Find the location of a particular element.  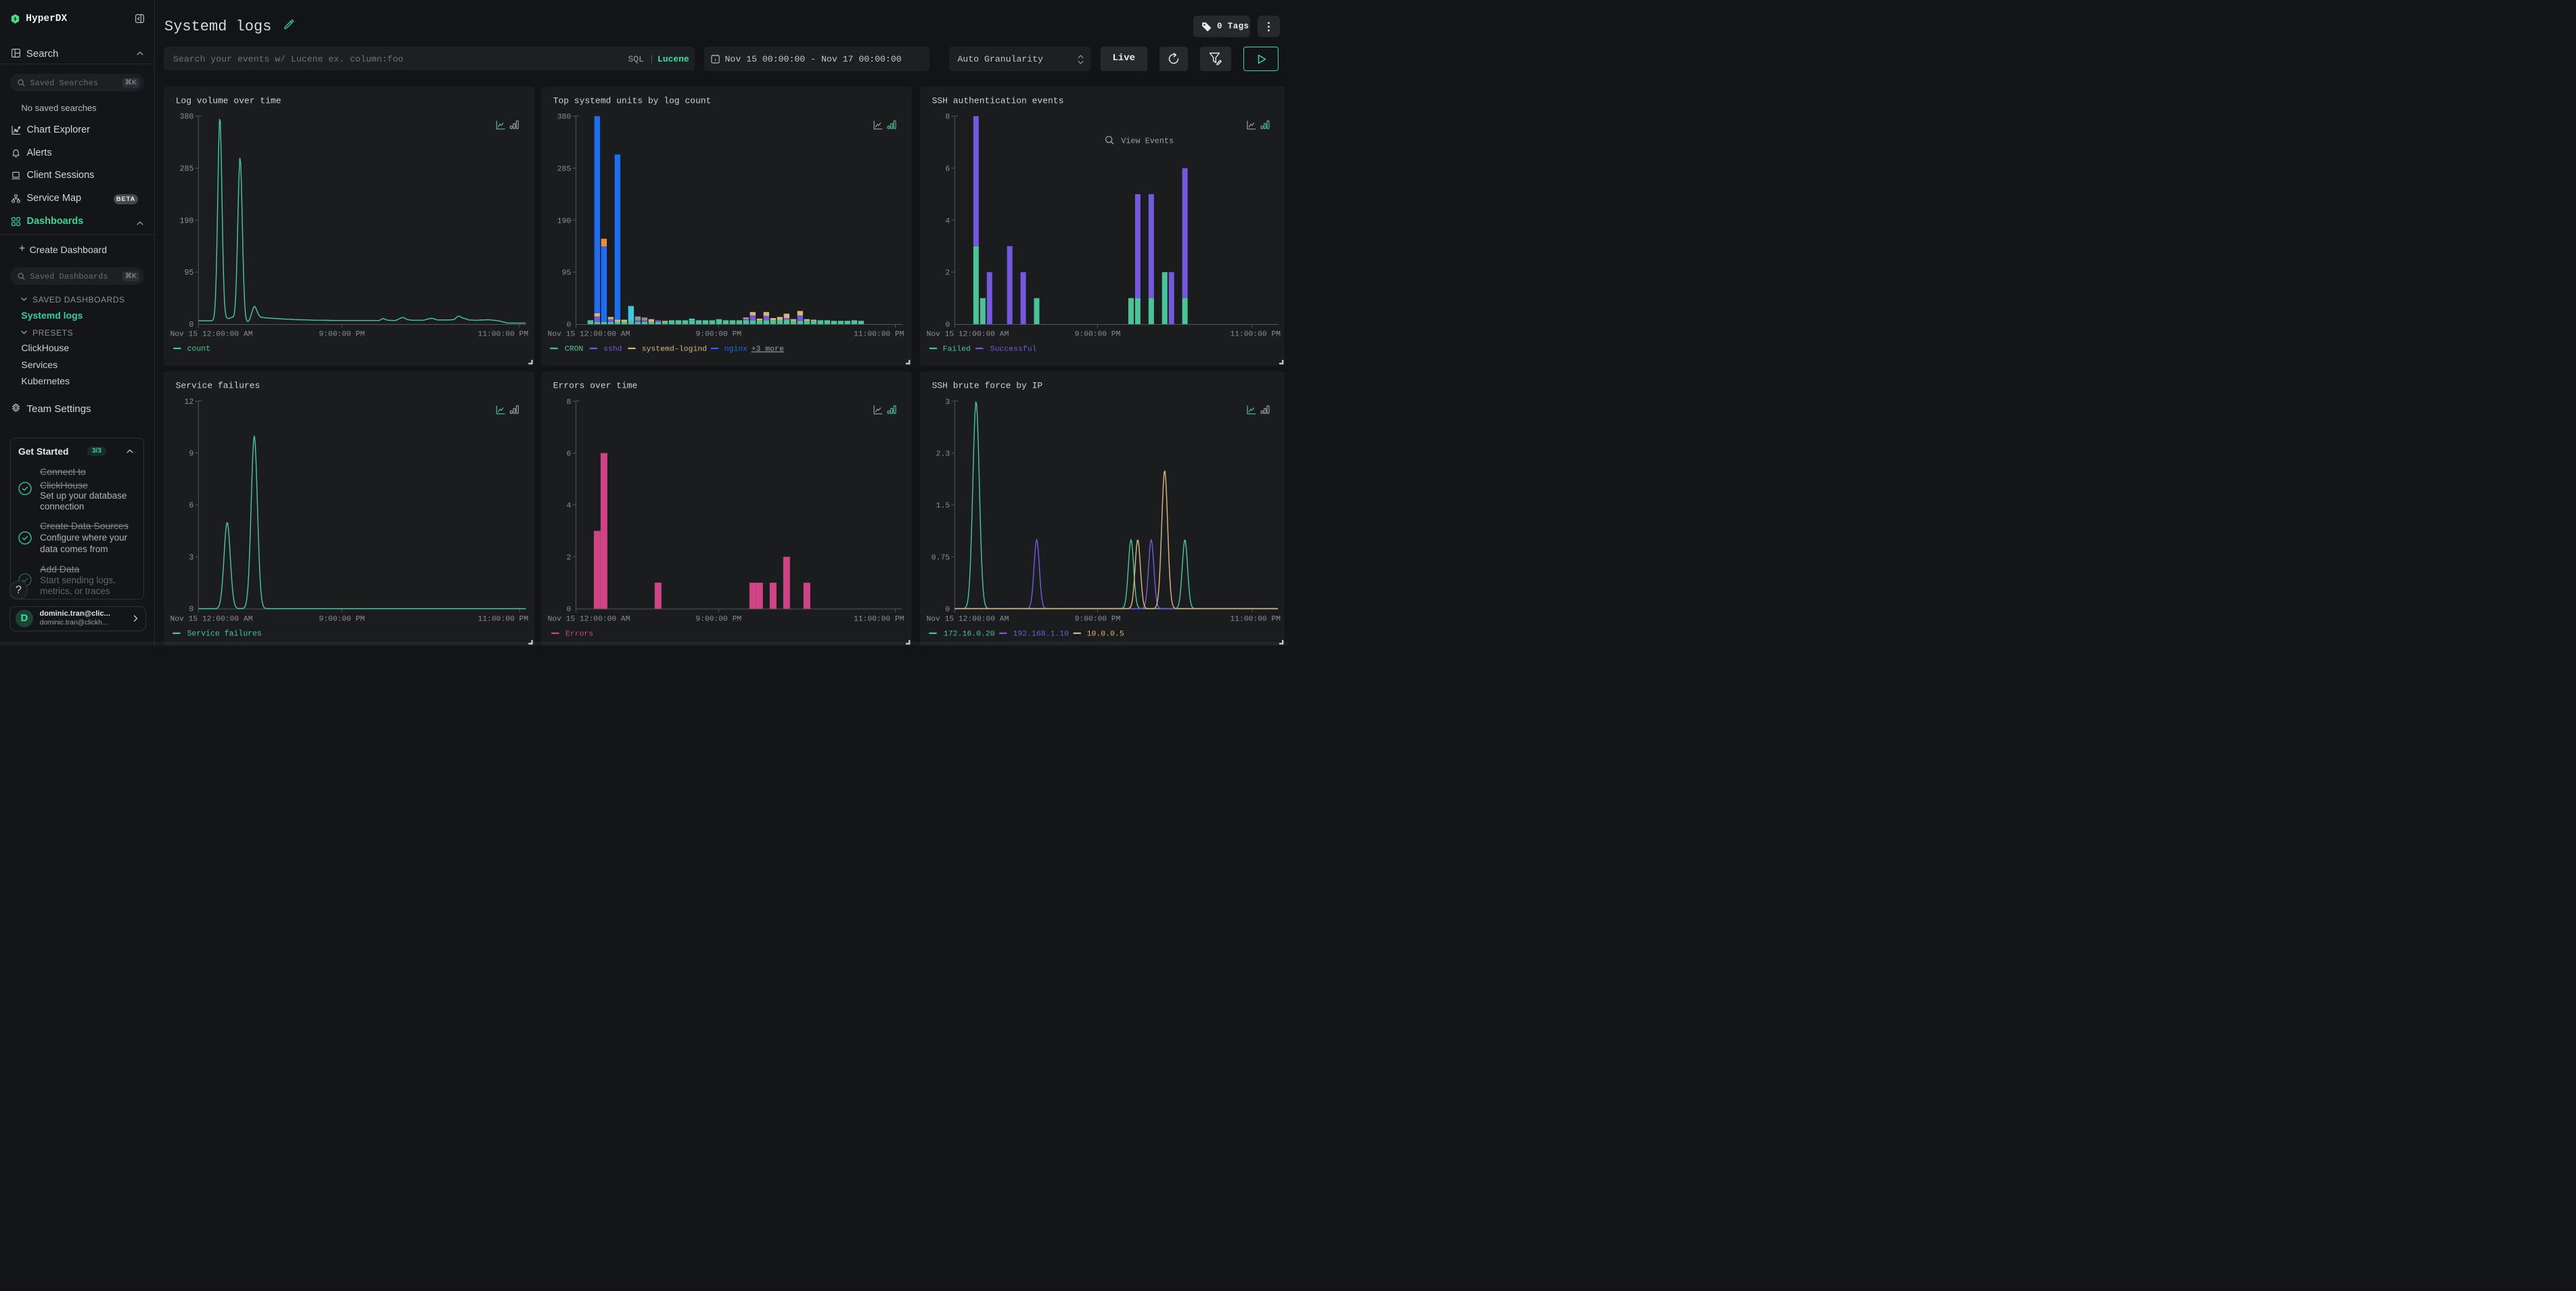

svg-text: View Events is located at coordinates (1147, 141).